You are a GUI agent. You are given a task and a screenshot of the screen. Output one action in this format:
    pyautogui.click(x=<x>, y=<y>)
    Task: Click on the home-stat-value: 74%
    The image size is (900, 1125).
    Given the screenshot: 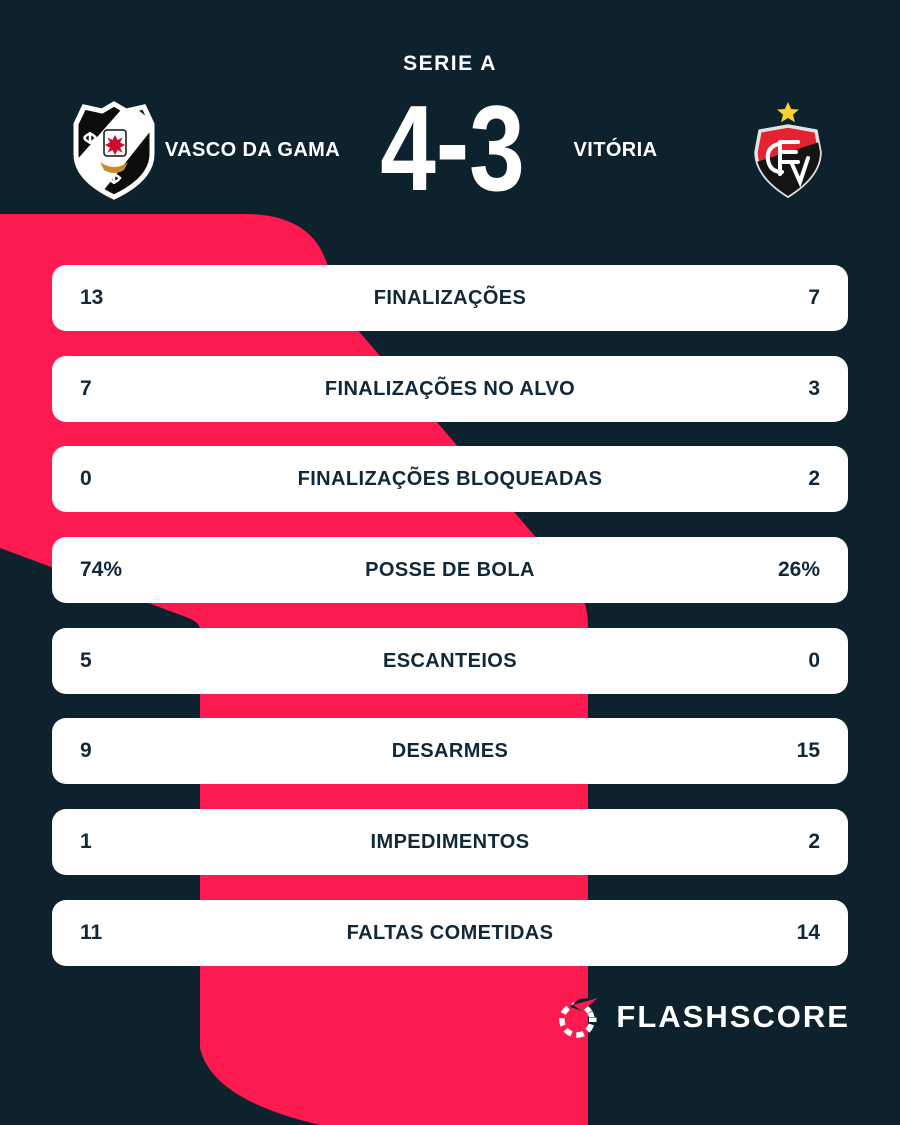 What is the action you would take?
    pyautogui.click(x=101, y=569)
    